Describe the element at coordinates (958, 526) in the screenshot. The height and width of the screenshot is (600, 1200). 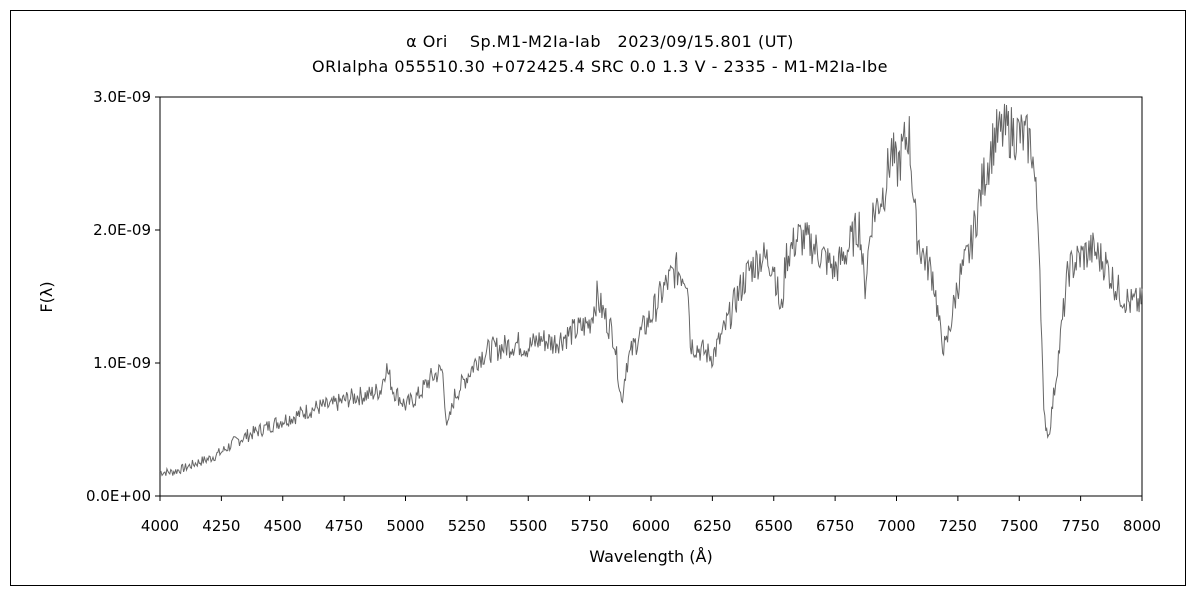
I see `x-tick-label: 7250` at that location.